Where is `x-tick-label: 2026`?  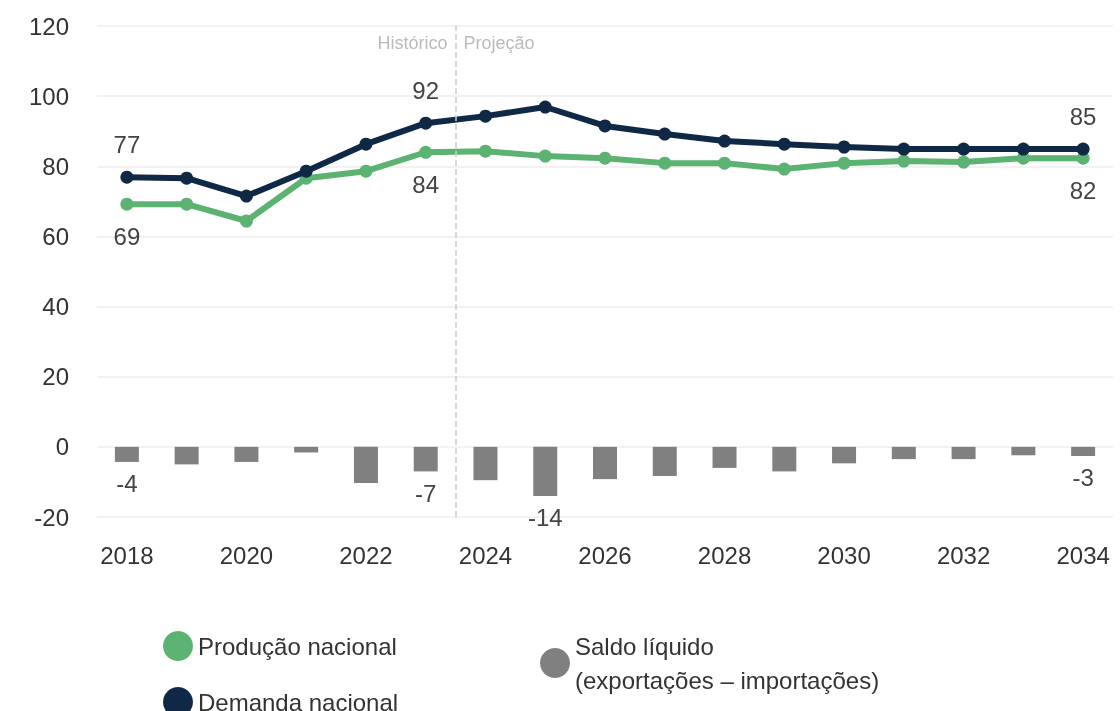 x-tick-label: 2026 is located at coordinates (605, 555).